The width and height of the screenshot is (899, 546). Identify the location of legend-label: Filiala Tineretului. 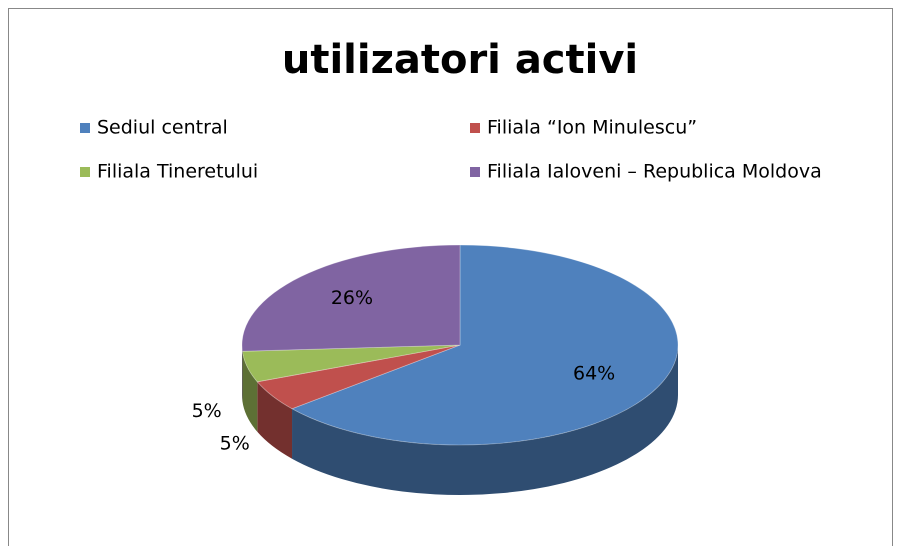
(177, 172).